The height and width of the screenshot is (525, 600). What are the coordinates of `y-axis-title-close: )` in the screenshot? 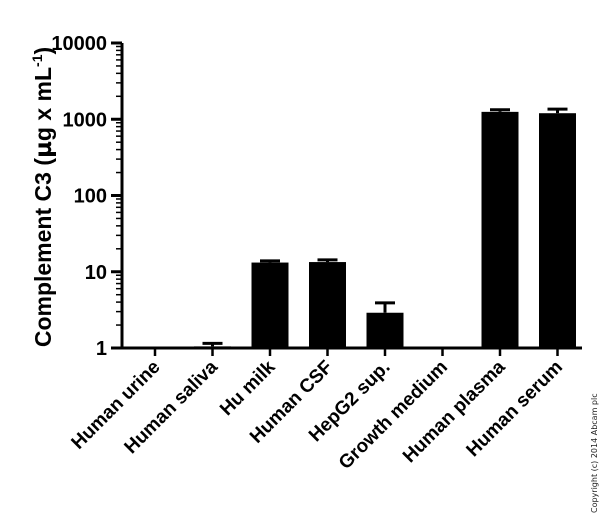 It's located at (43, 51).